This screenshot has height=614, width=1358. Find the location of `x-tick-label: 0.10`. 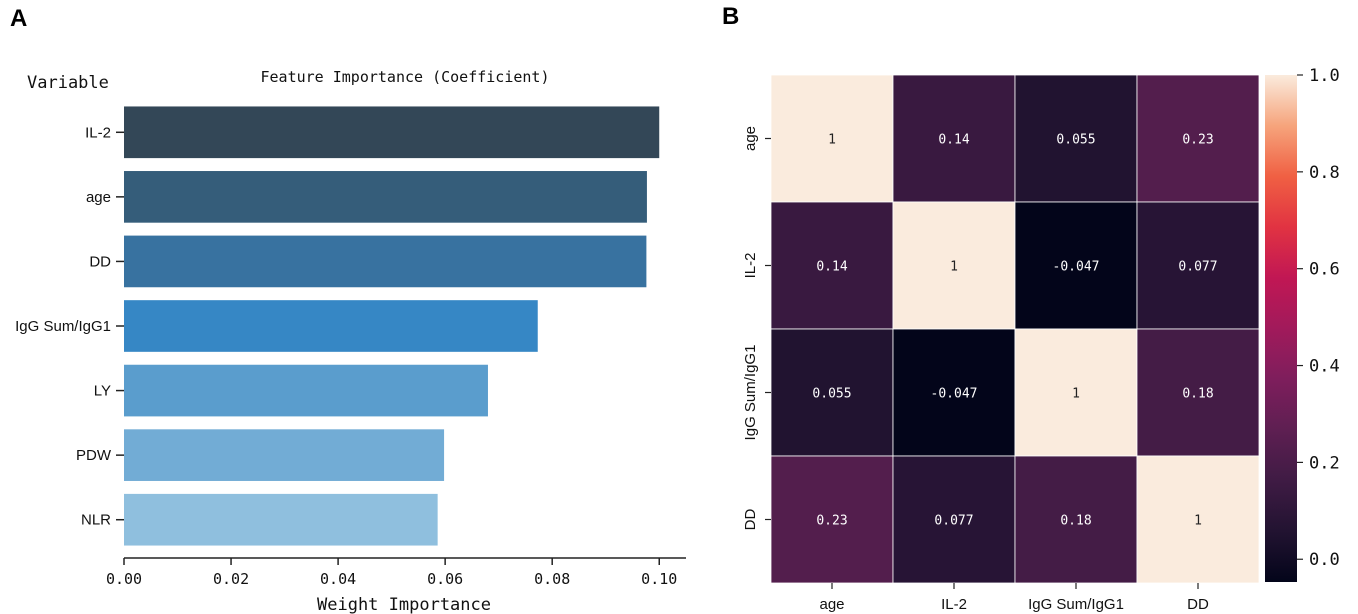

x-tick-label: 0.10 is located at coordinates (659, 579).